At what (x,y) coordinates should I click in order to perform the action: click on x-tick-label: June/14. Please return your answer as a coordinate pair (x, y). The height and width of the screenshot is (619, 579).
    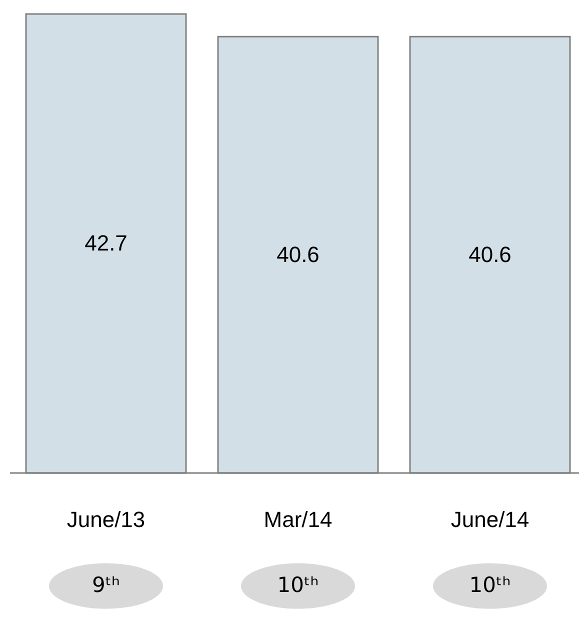
    Looking at the image, I should click on (490, 519).